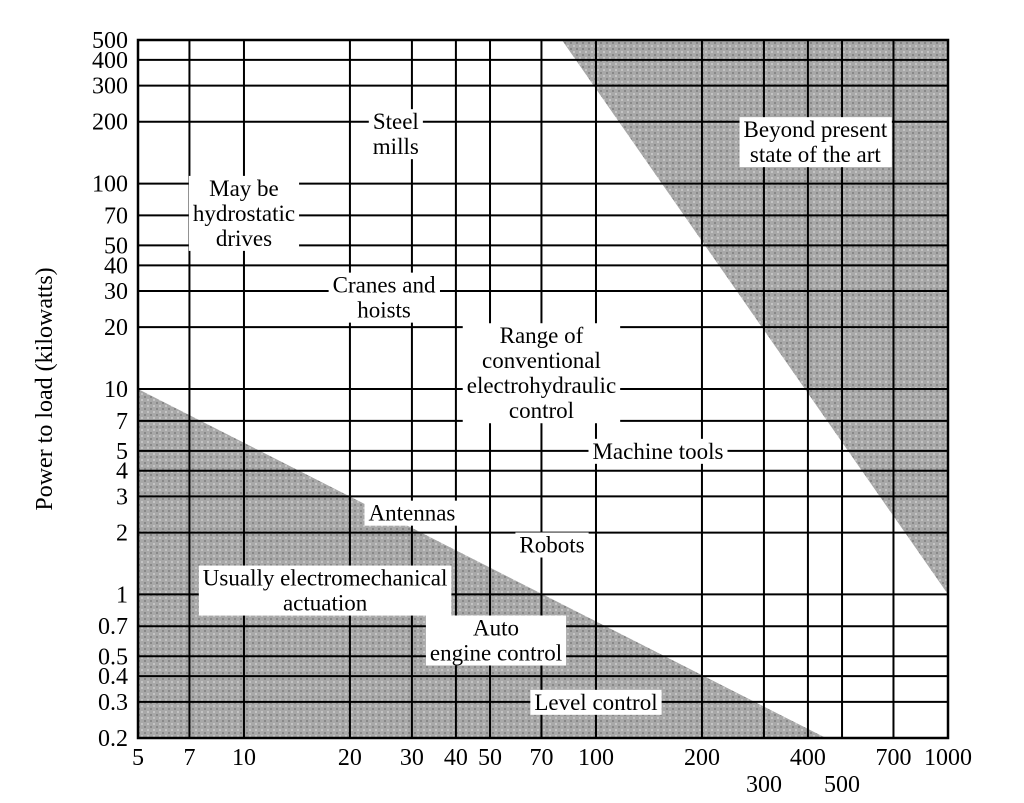 The image size is (1024, 803). What do you see at coordinates (816, 154) in the screenshot?
I see `region-label-line: state of the art` at bounding box center [816, 154].